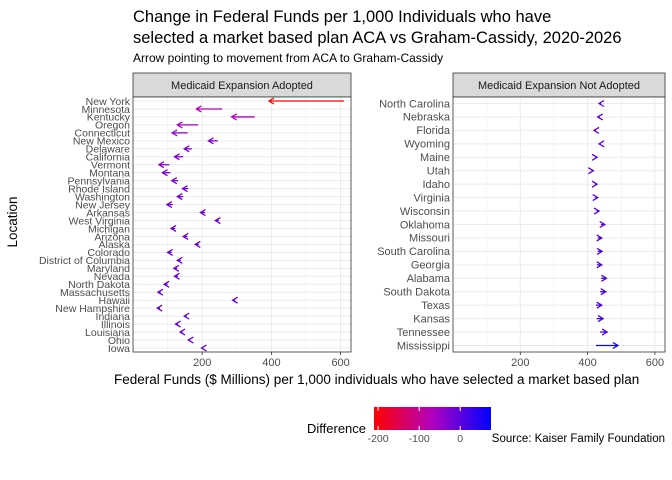 The image size is (672, 480). What do you see at coordinates (182, 332) in the screenshot?
I see `arrow-louisiana` at bounding box center [182, 332].